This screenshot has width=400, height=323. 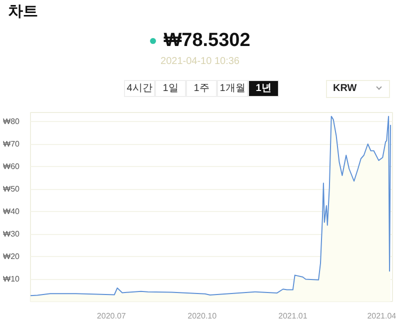 What do you see at coordinates (263, 88) in the screenshot?
I see `text: 1년` at bounding box center [263, 88].